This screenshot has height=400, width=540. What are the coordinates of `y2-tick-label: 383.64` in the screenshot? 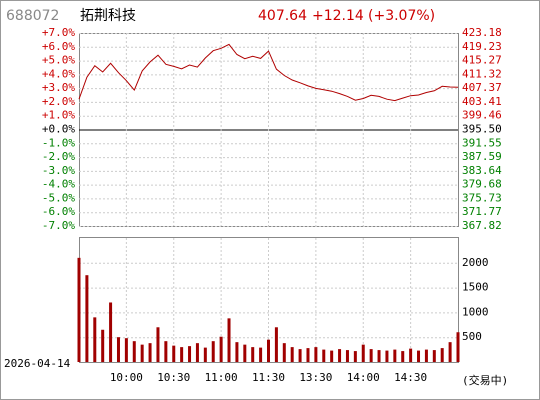 It's located at (482, 170).